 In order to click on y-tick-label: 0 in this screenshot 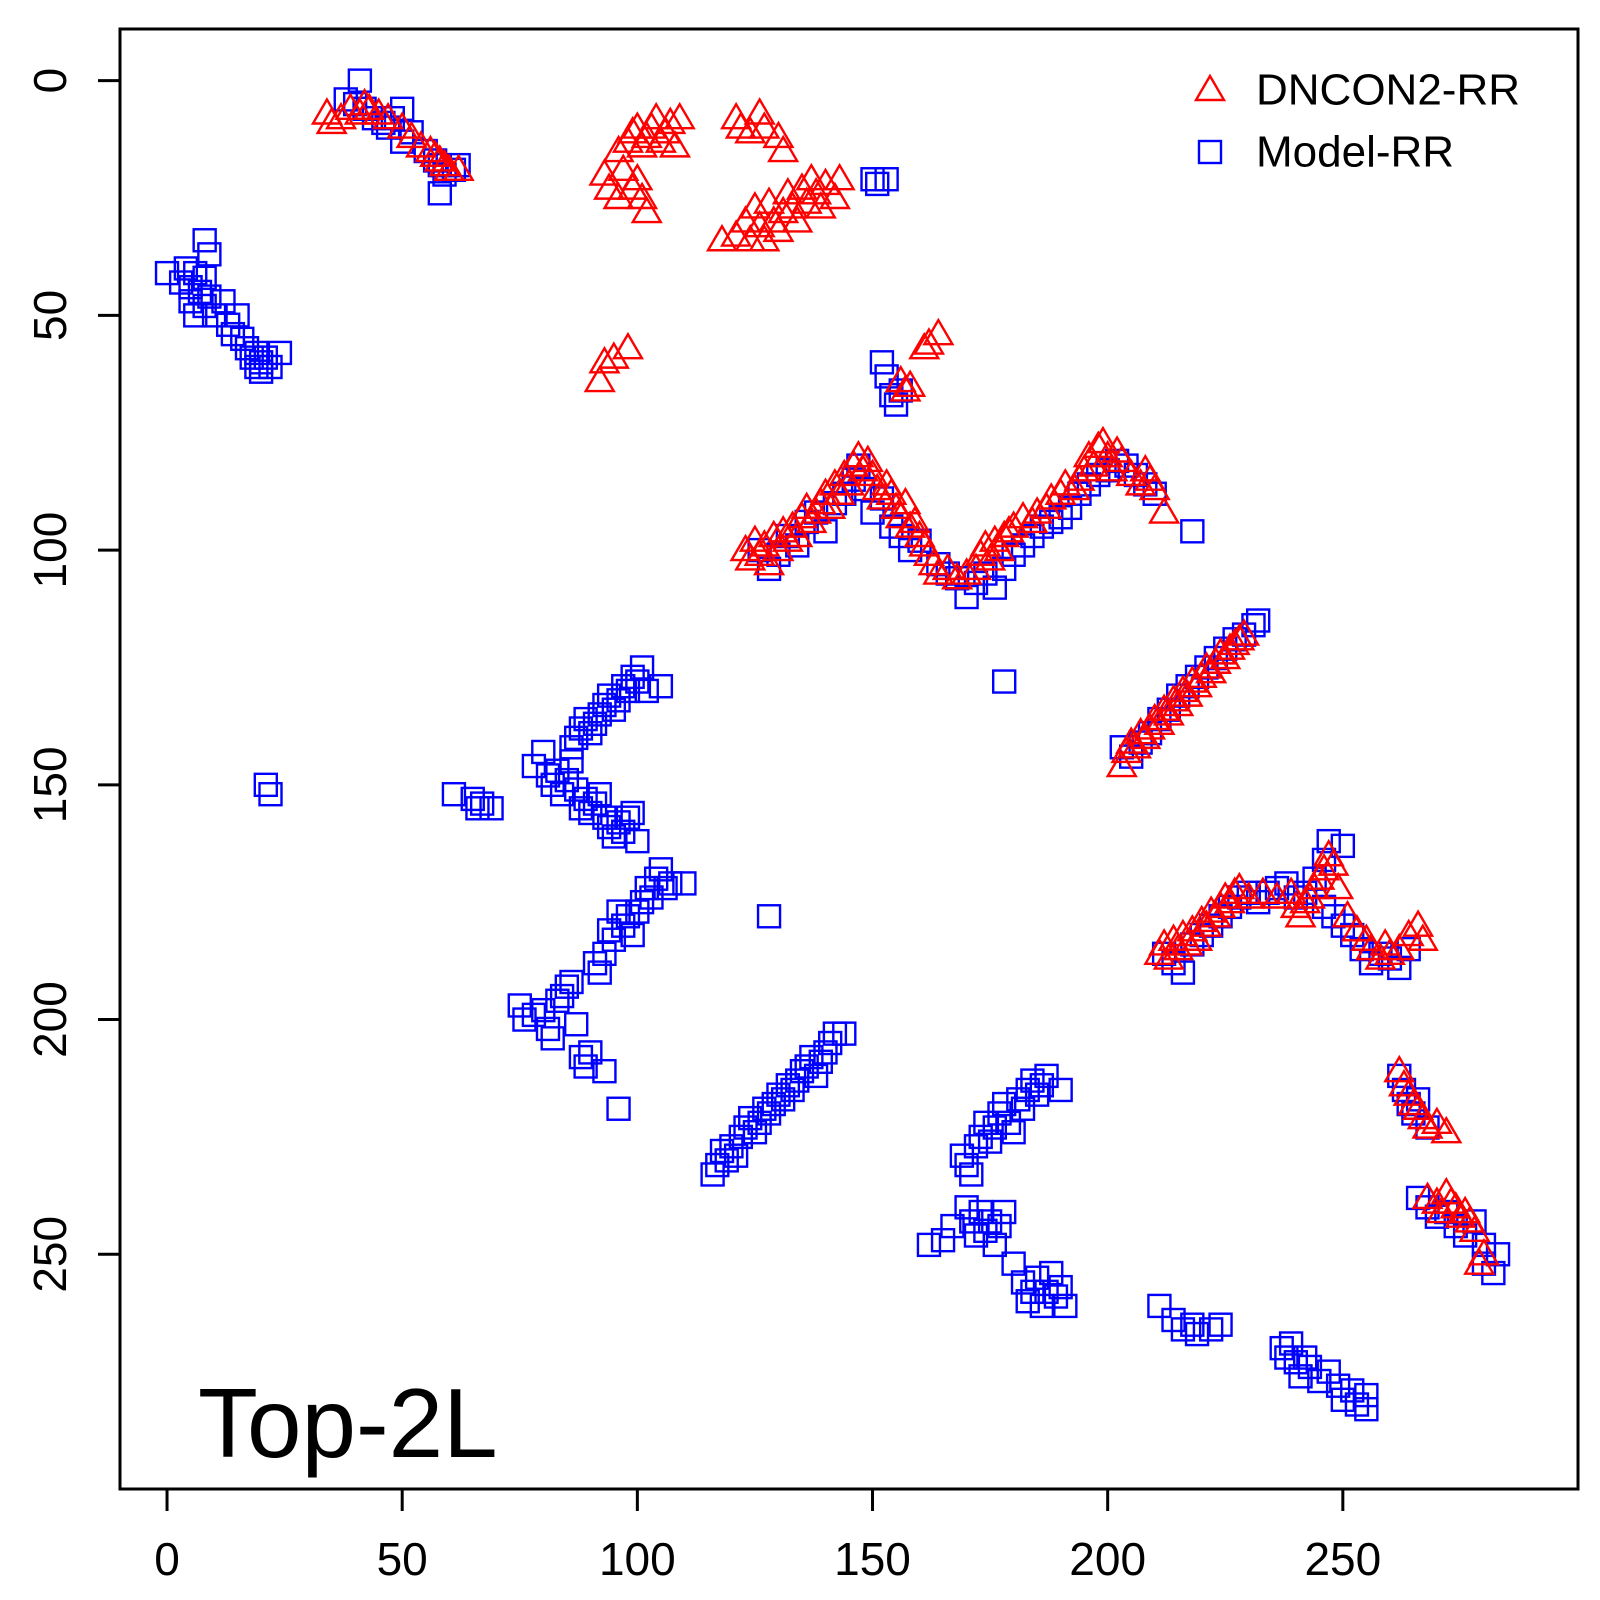, I will do `click(50, 81)`.